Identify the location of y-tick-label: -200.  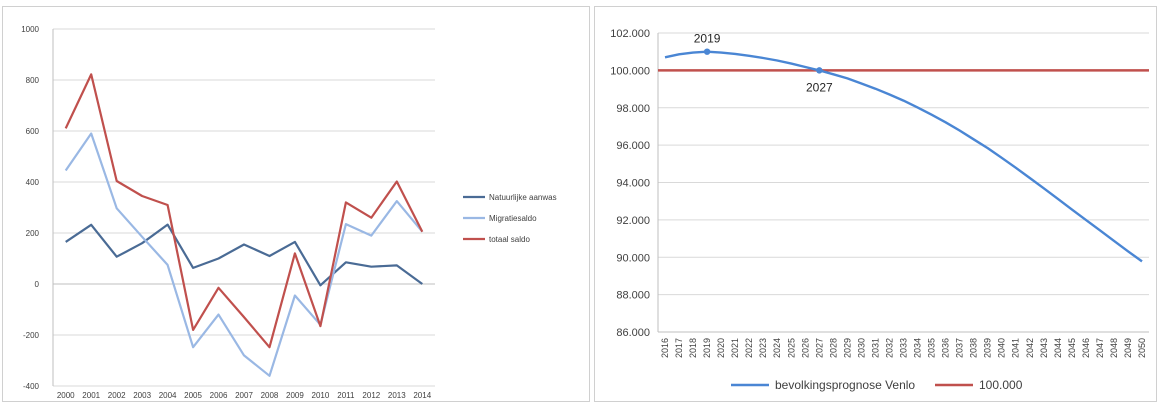
(31, 335).